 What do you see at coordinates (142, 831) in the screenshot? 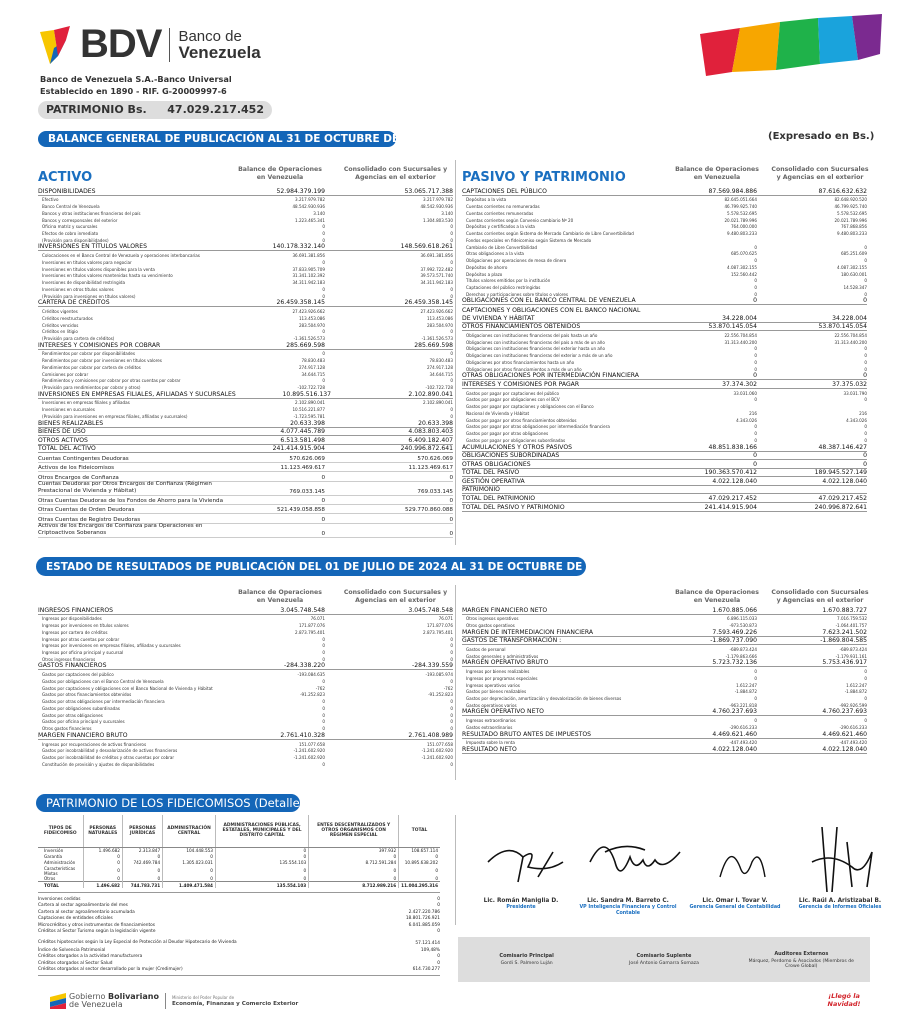
I see `column-header: PERSONAS JURÍDICAS` at bounding box center [142, 831].